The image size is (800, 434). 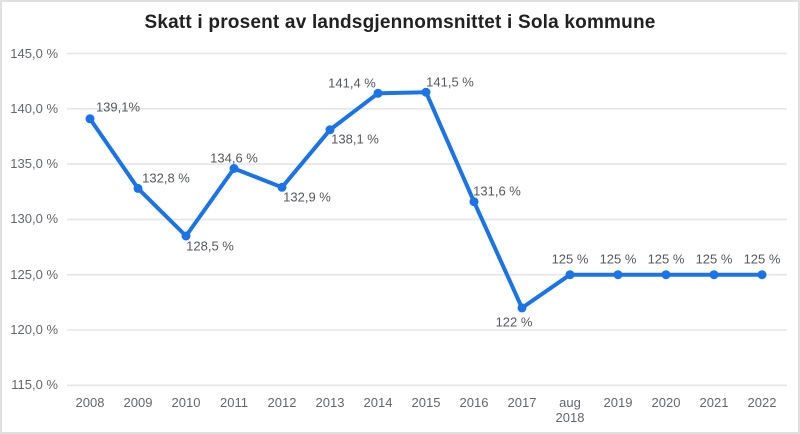 What do you see at coordinates (514, 322) in the screenshot?
I see `data-point-label: 122 %` at bounding box center [514, 322].